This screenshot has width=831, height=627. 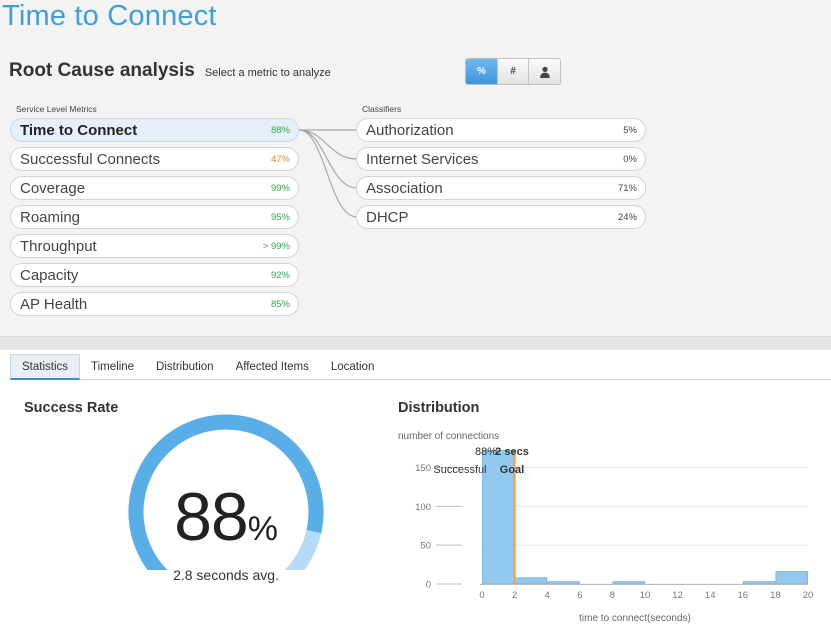 What do you see at coordinates (102, 70) in the screenshot?
I see `rca-title: Root Cause analysis` at bounding box center [102, 70].